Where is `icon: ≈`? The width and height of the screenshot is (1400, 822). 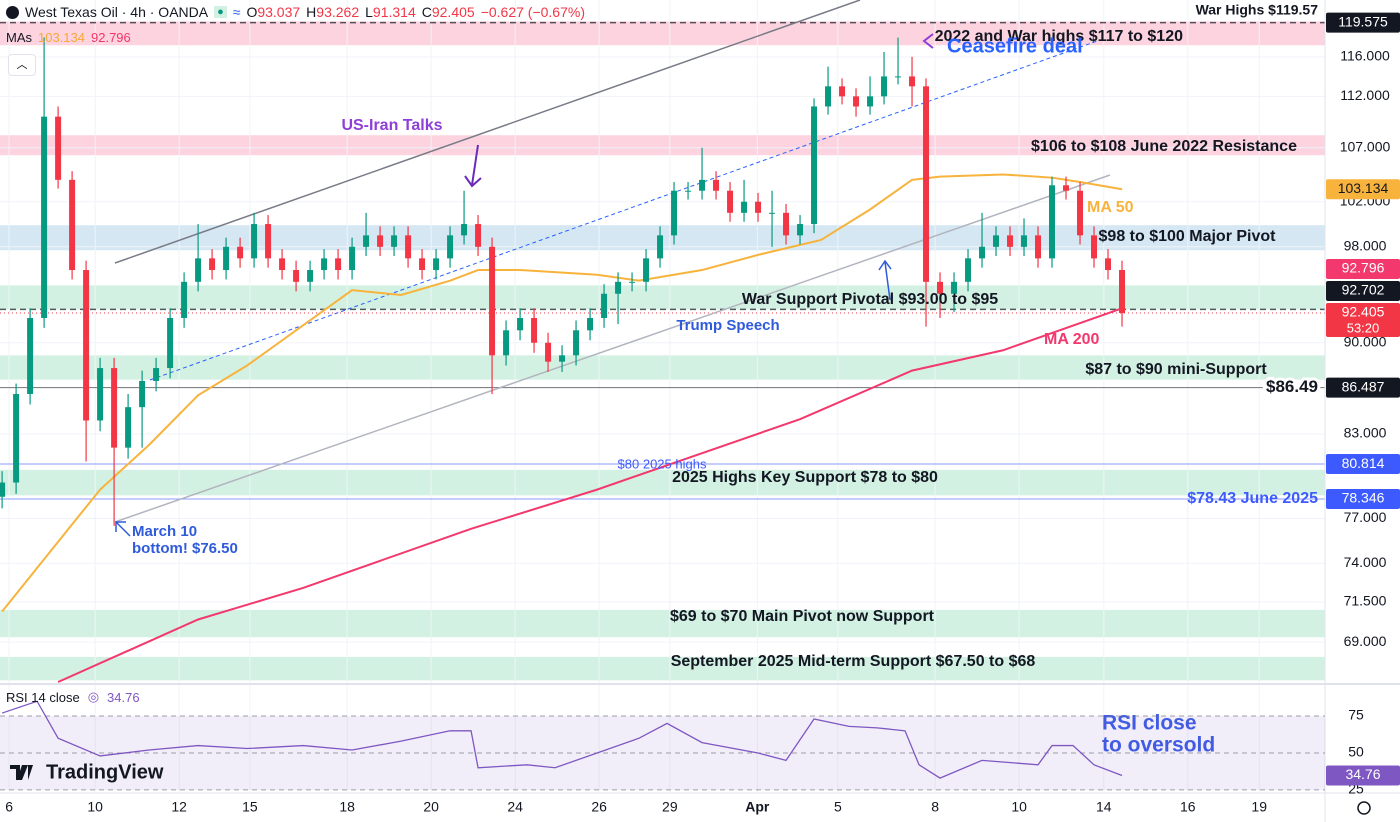 icon: ≈ is located at coordinates (236, 12).